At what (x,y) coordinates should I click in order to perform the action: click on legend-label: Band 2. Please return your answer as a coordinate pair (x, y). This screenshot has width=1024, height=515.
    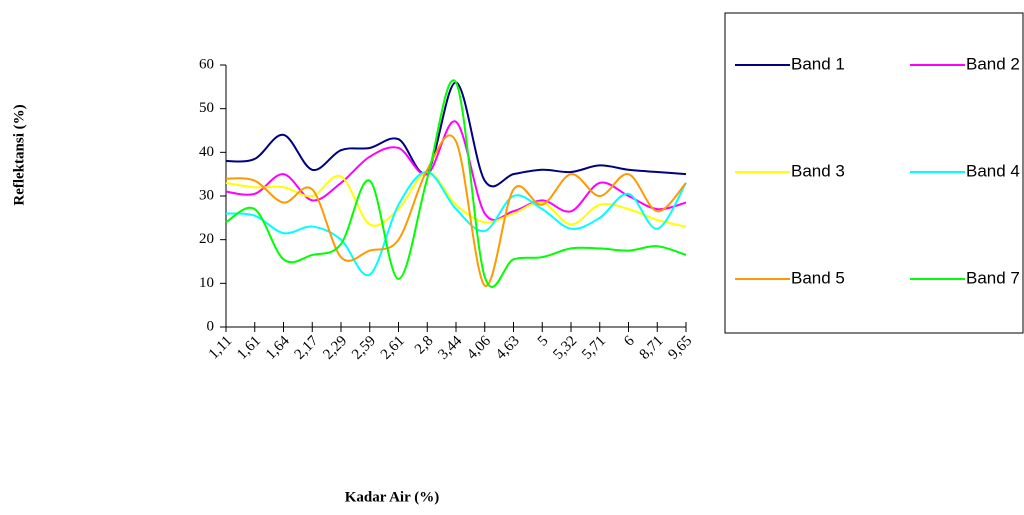
    Looking at the image, I should click on (993, 63).